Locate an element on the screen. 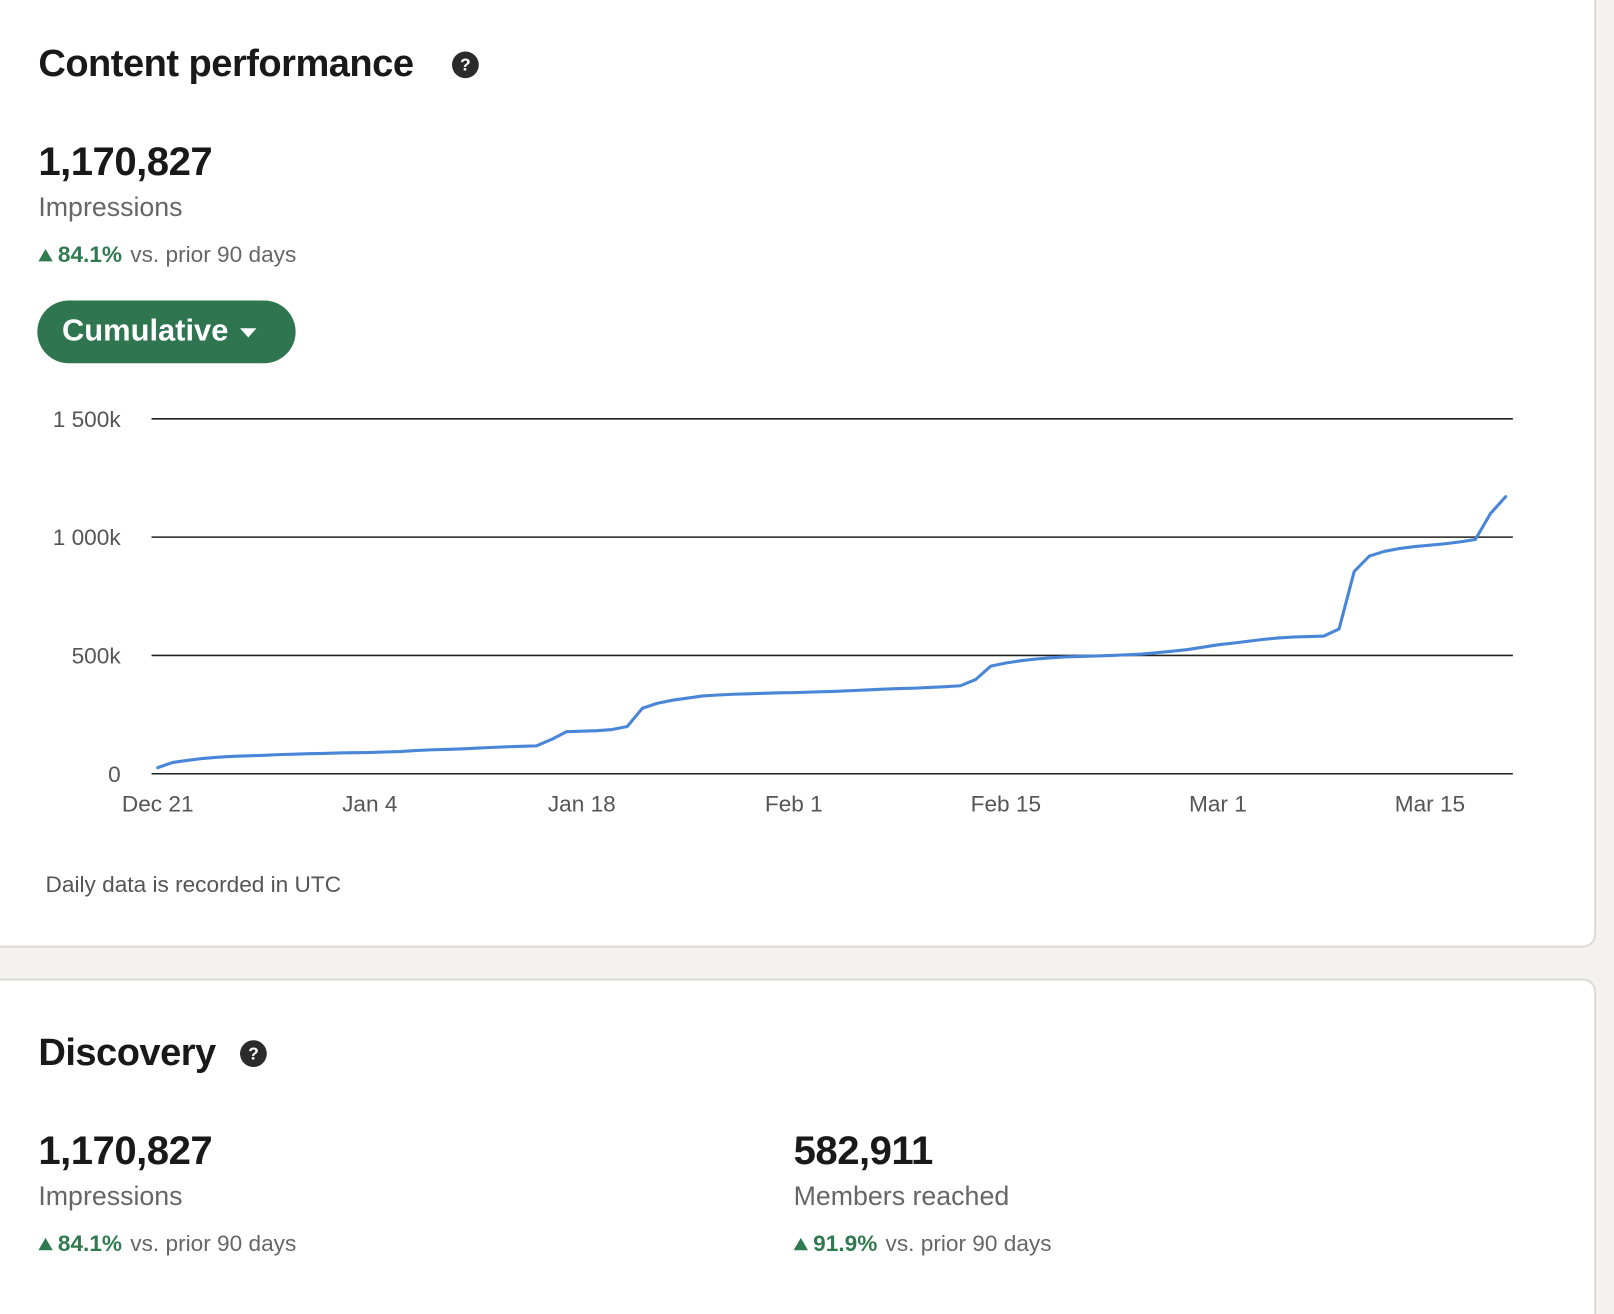 Image resolution: width=1614 pixels, height=1314 pixels. metric-label: Members reached is located at coordinates (902, 1196).